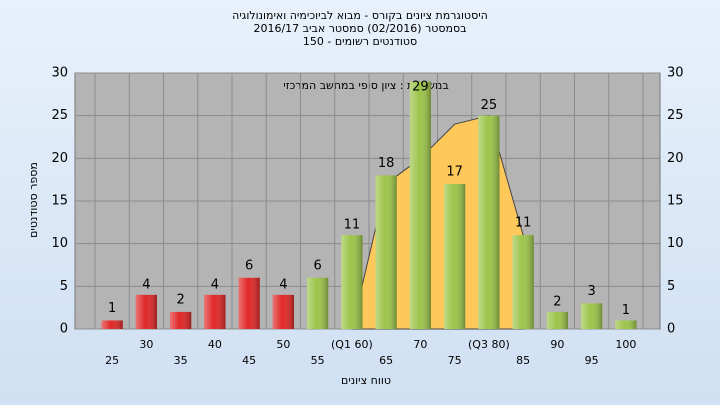 The image size is (720, 405). Describe the element at coordinates (283, 344) in the screenshot. I see `x-tick-label: 50` at that location.